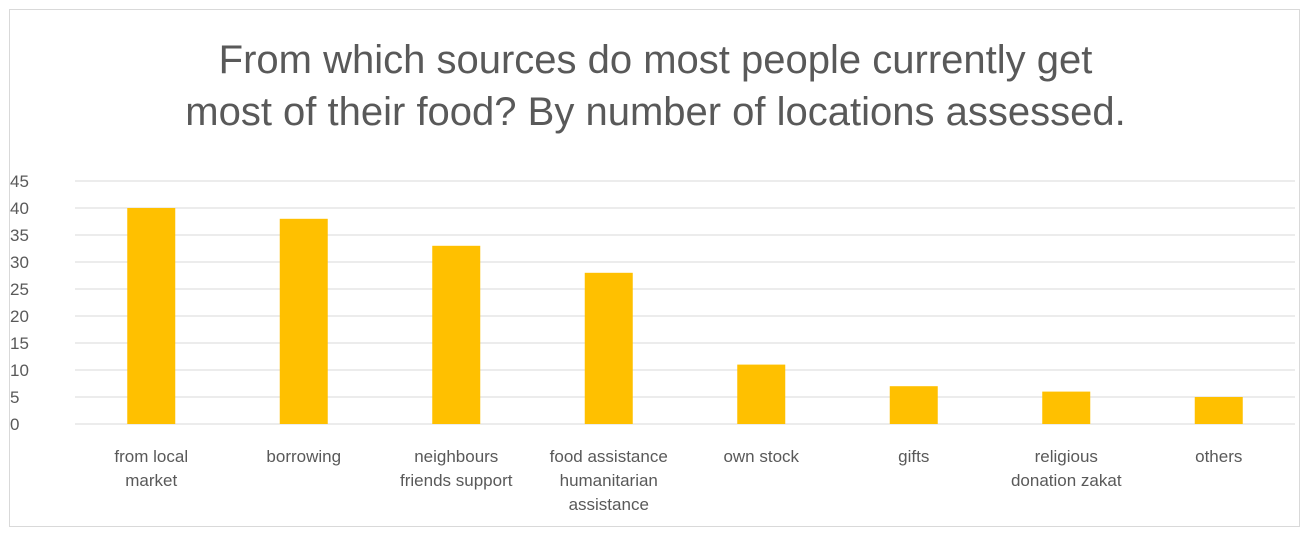 The width and height of the screenshot is (1311, 537). What do you see at coordinates (19, 235) in the screenshot?
I see `y-tick-label: 35` at bounding box center [19, 235].